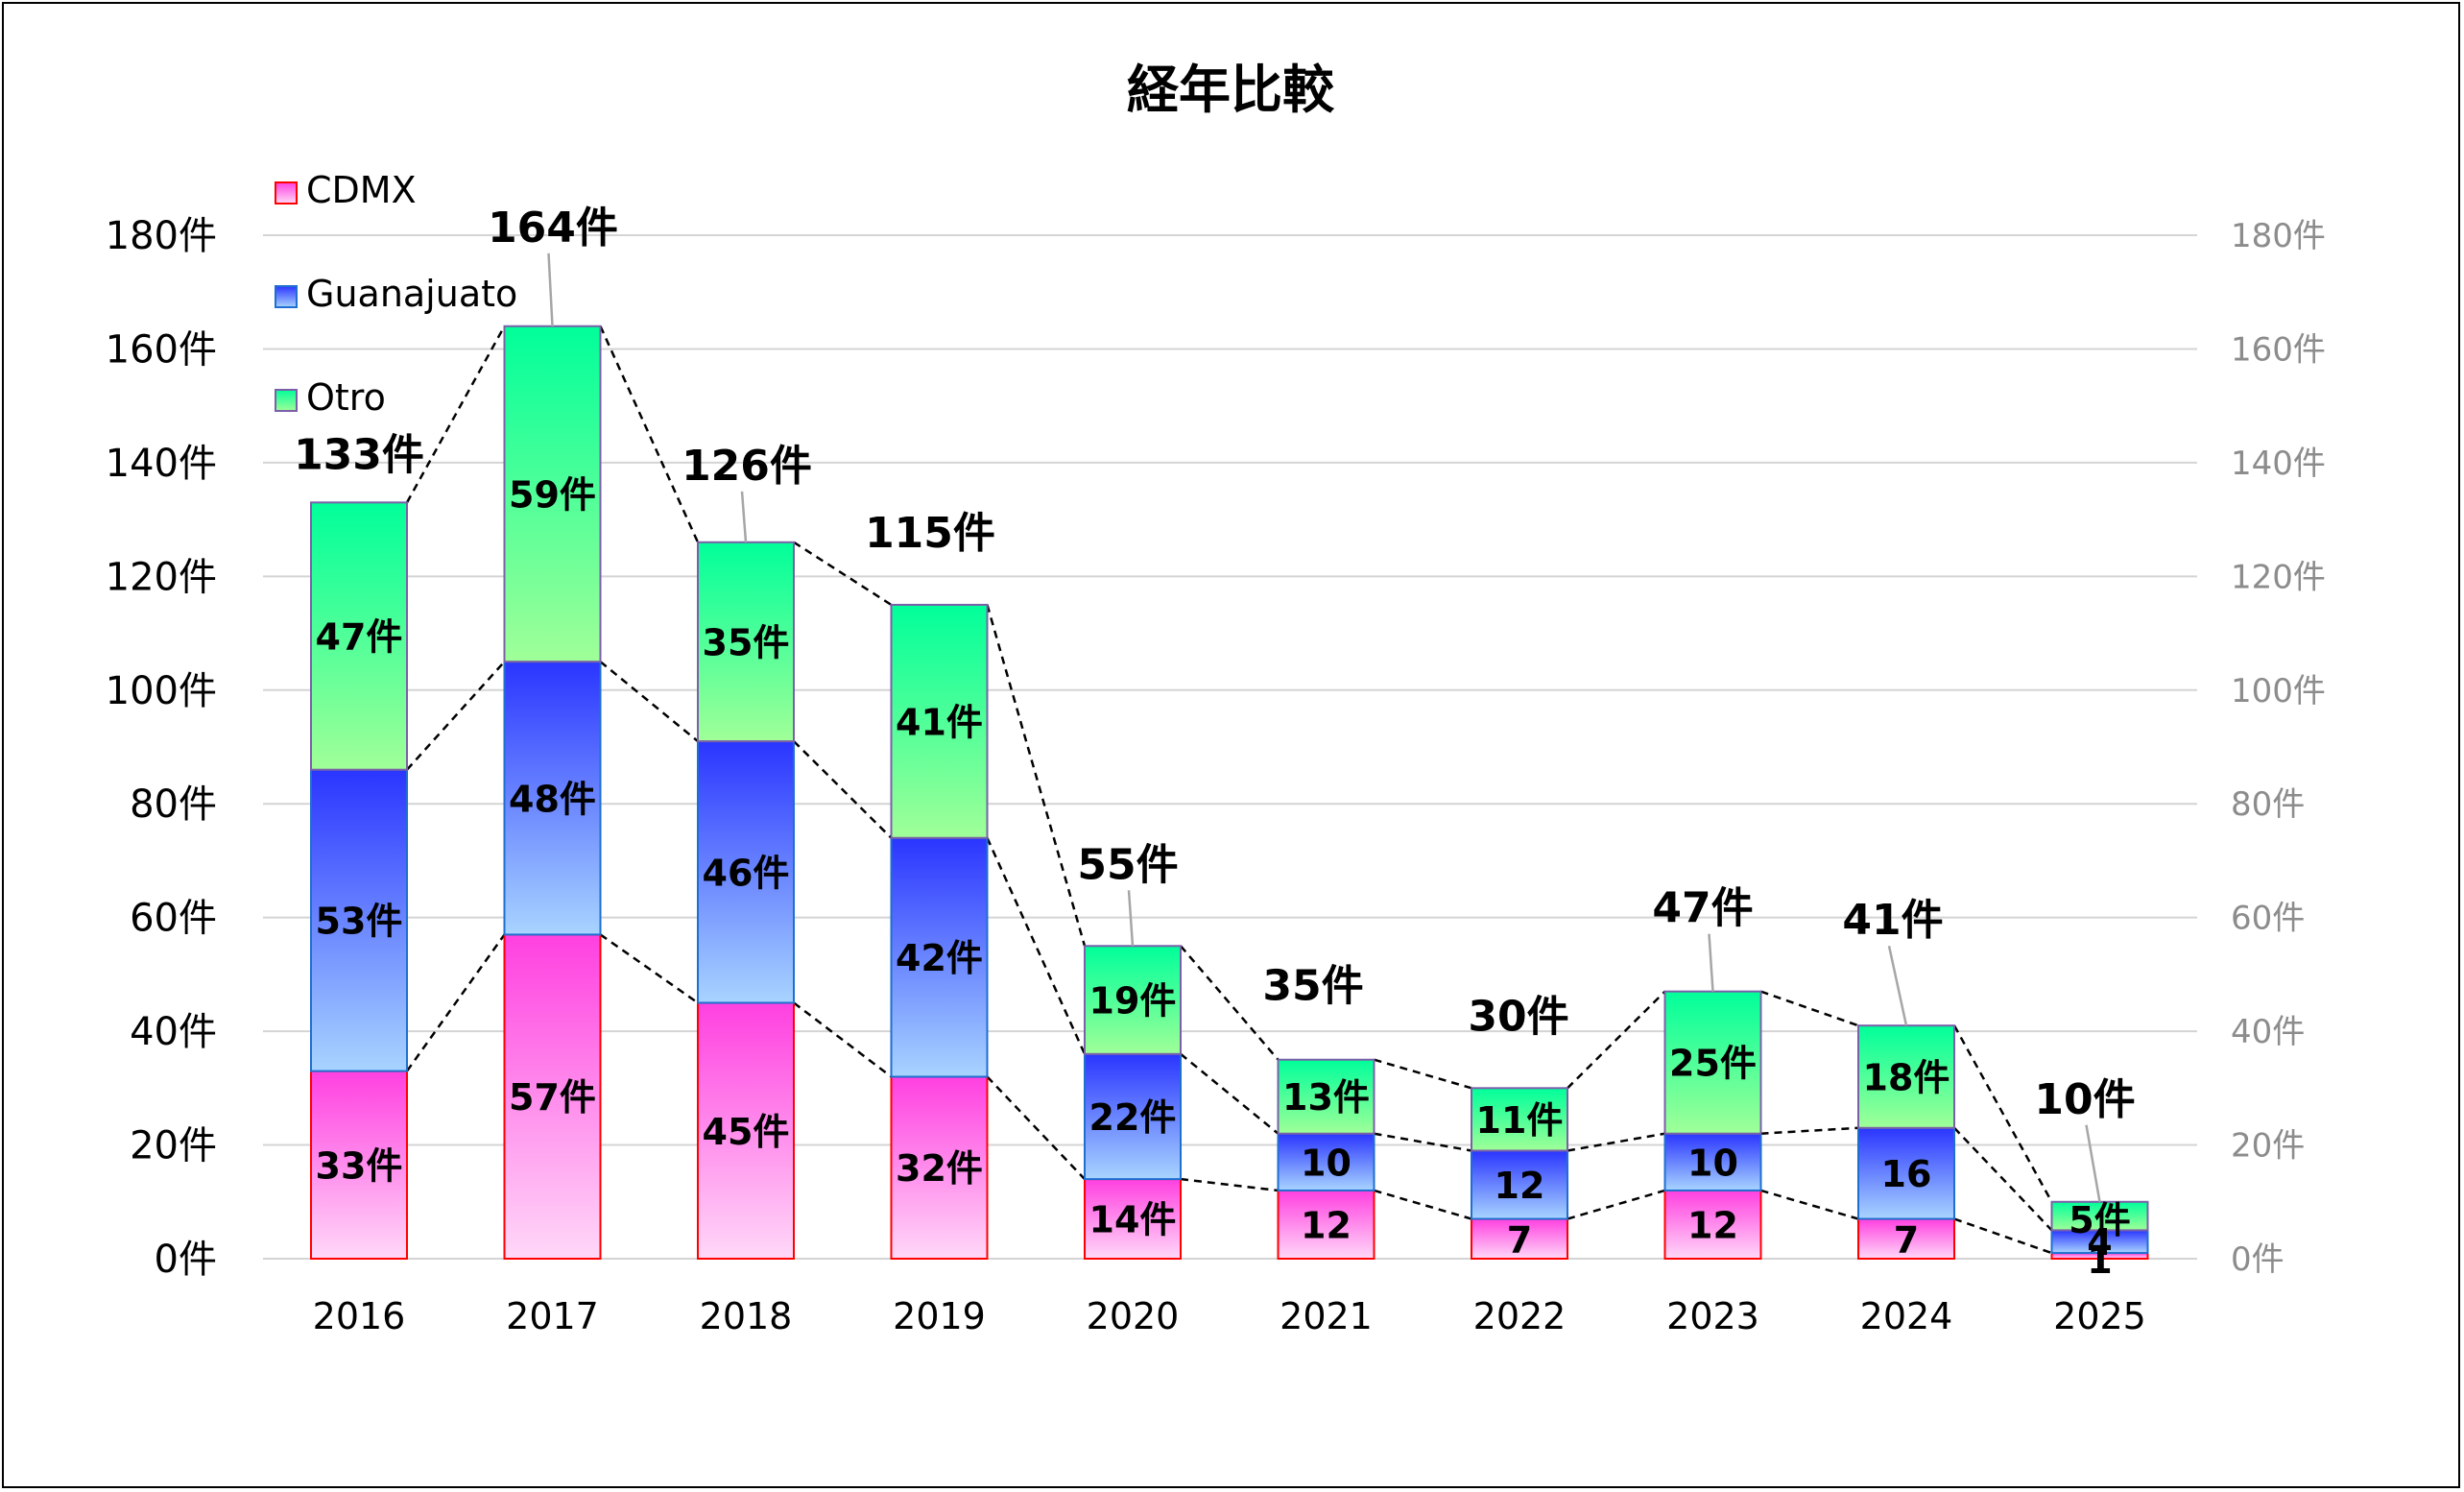  What do you see at coordinates (286, 296) in the screenshot?
I see `legend-swatch` at bounding box center [286, 296].